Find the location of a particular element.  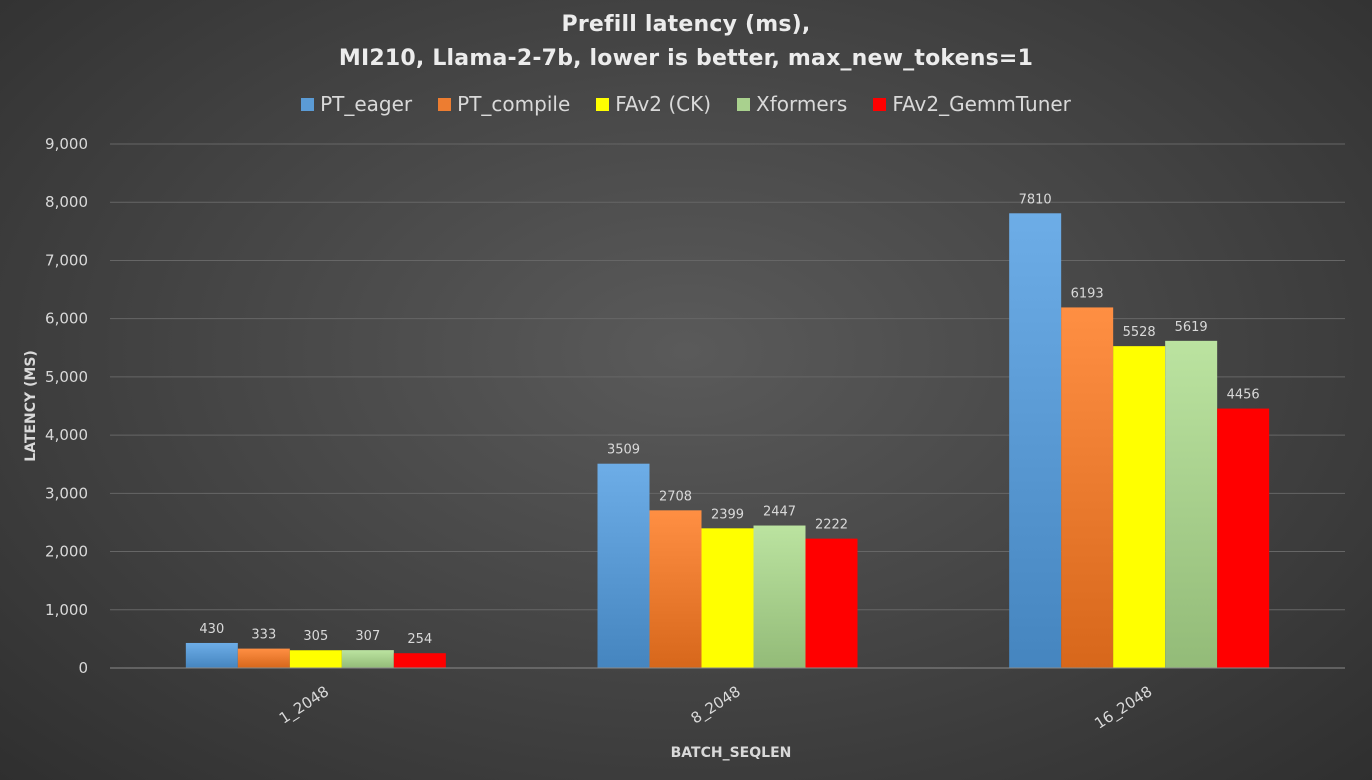

data-label: 254 is located at coordinates (419, 639).